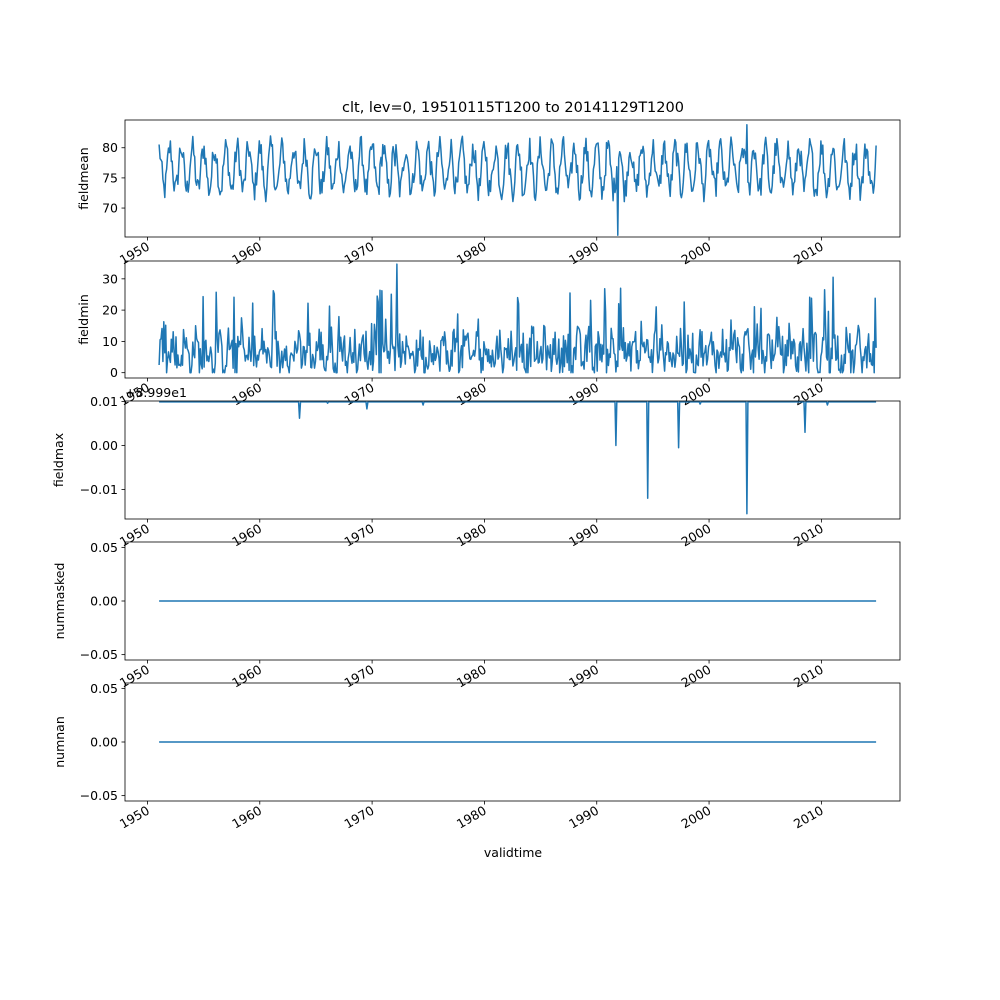 The height and width of the screenshot is (1000, 1000). What do you see at coordinates (104, 601) in the screenshot?
I see `nummasked-ytick-label: 0.00` at bounding box center [104, 601].